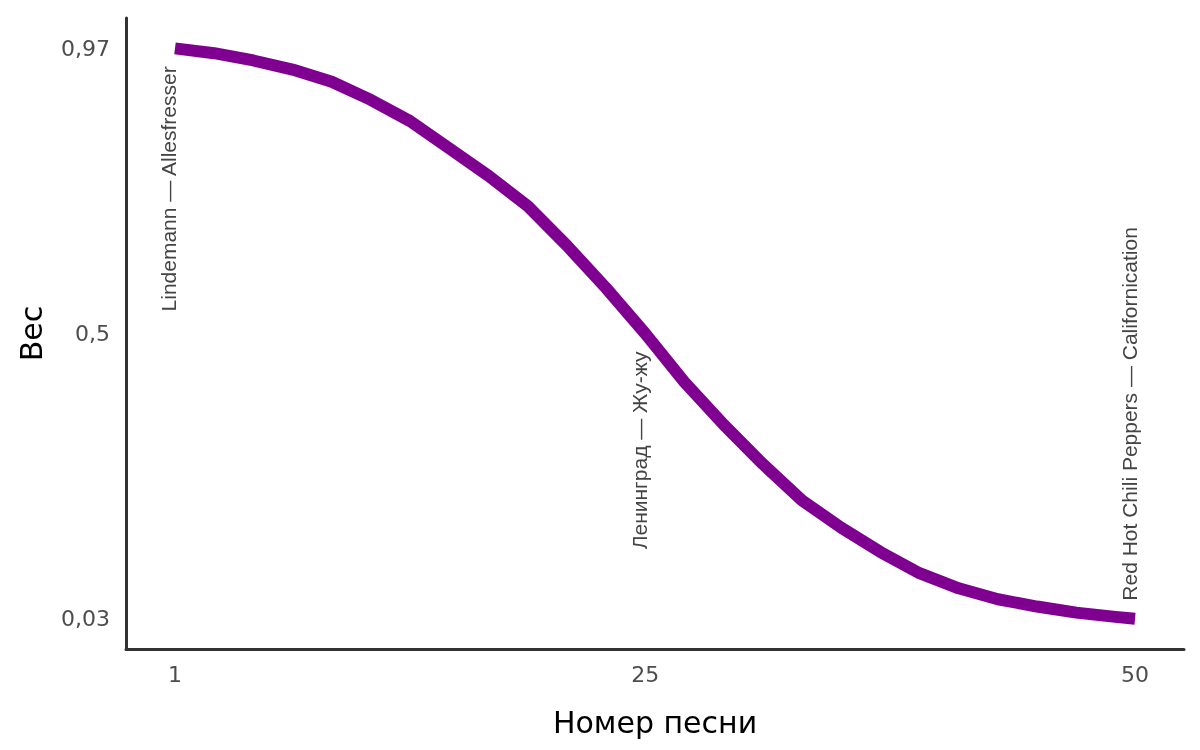  I want to click on y-tick-label: 0,97, so click(85, 48).